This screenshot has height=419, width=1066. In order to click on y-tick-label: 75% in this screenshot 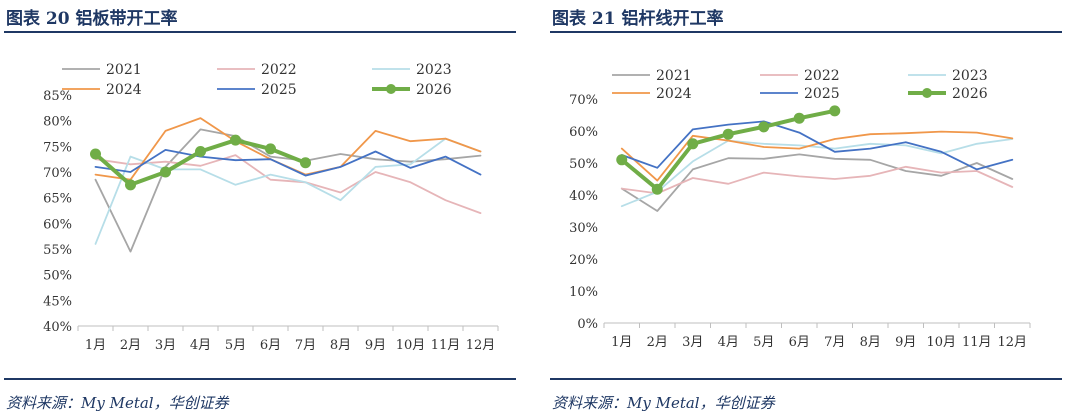, I will do `click(57, 147)`.